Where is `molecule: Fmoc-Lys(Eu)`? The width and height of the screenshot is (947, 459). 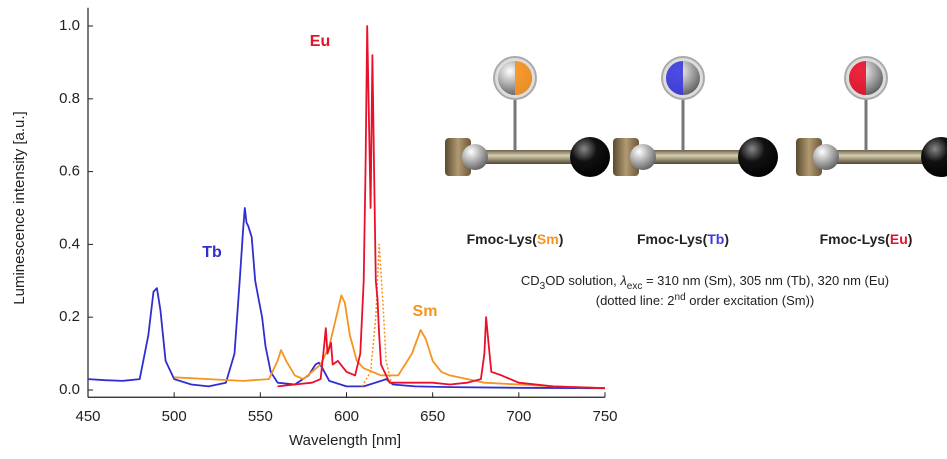
molecule: Fmoc-Lys(Eu) is located at coordinates (871, 151).